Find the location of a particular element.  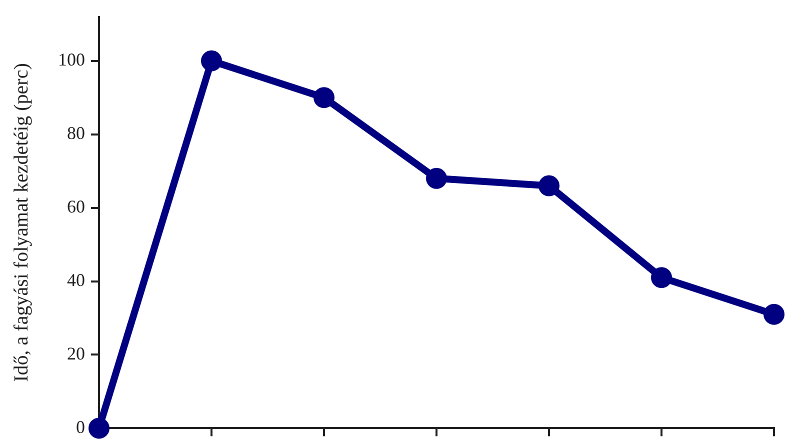

y-tick-label: 100 is located at coordinates (71, 60).